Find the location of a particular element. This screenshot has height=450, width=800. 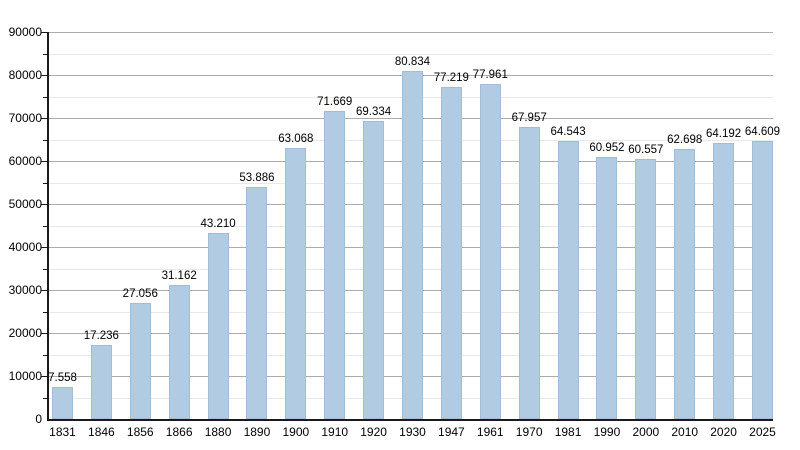

x-tick-label: 1880 is located at coordinates (218, 432).